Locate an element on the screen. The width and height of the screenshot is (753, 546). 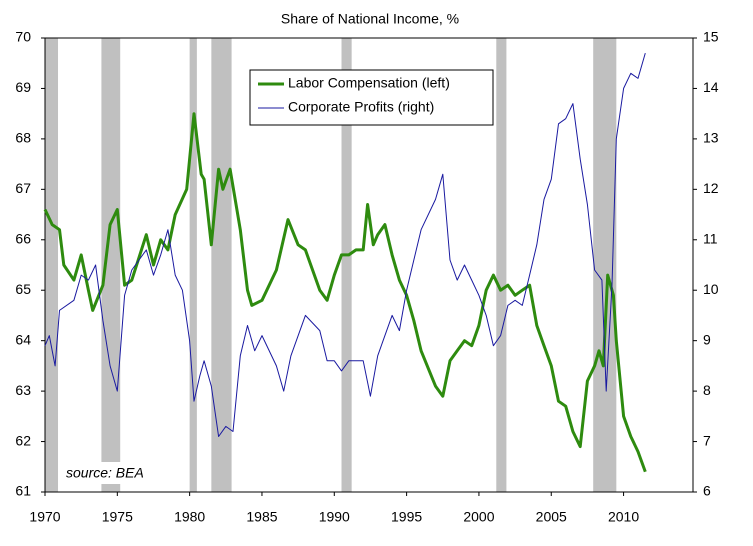
chart-title: Share of National Income, % is located at coordinates (370, 19).